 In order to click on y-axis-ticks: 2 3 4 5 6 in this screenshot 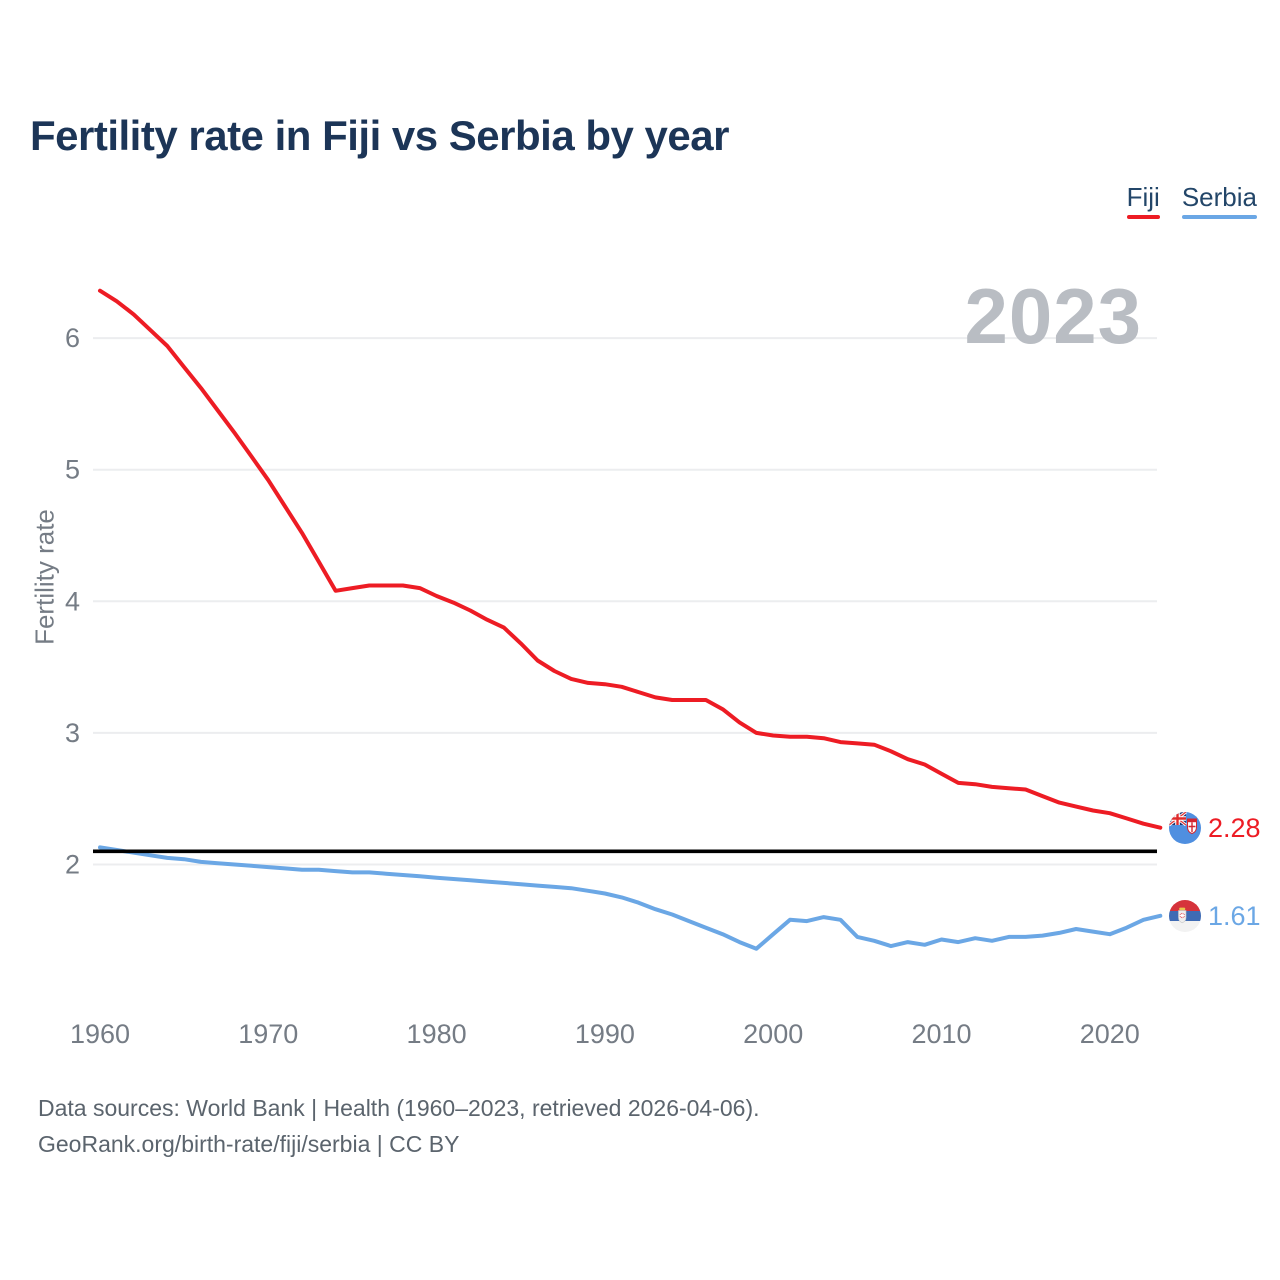, I will do `click(72, 601)`.